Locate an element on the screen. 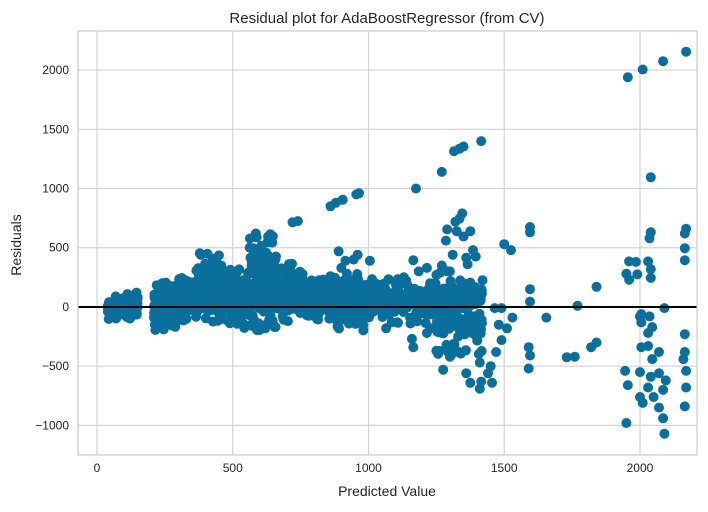 The width and height of the screenshot is (708, 512). y-tick-label: 1500 is located at coordinates (55, 129).